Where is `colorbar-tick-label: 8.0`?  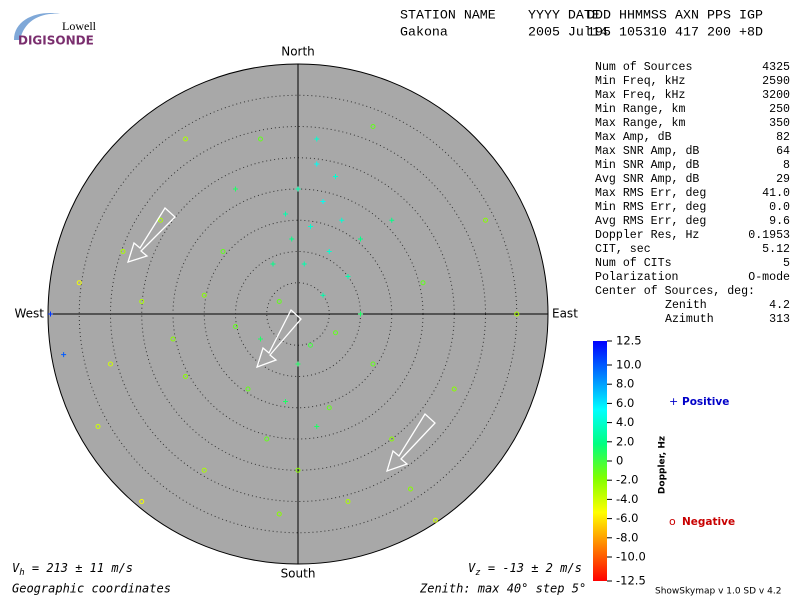 colorbar-tick-label: 8.0 is located at coordinates (625, 384).